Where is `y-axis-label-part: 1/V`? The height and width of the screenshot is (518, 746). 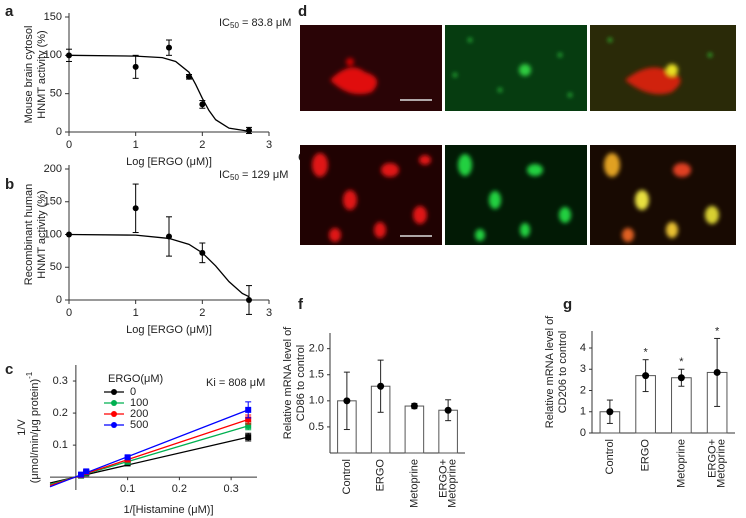 y-axis-label-part: 1/V is located at coordinates (22, 427).